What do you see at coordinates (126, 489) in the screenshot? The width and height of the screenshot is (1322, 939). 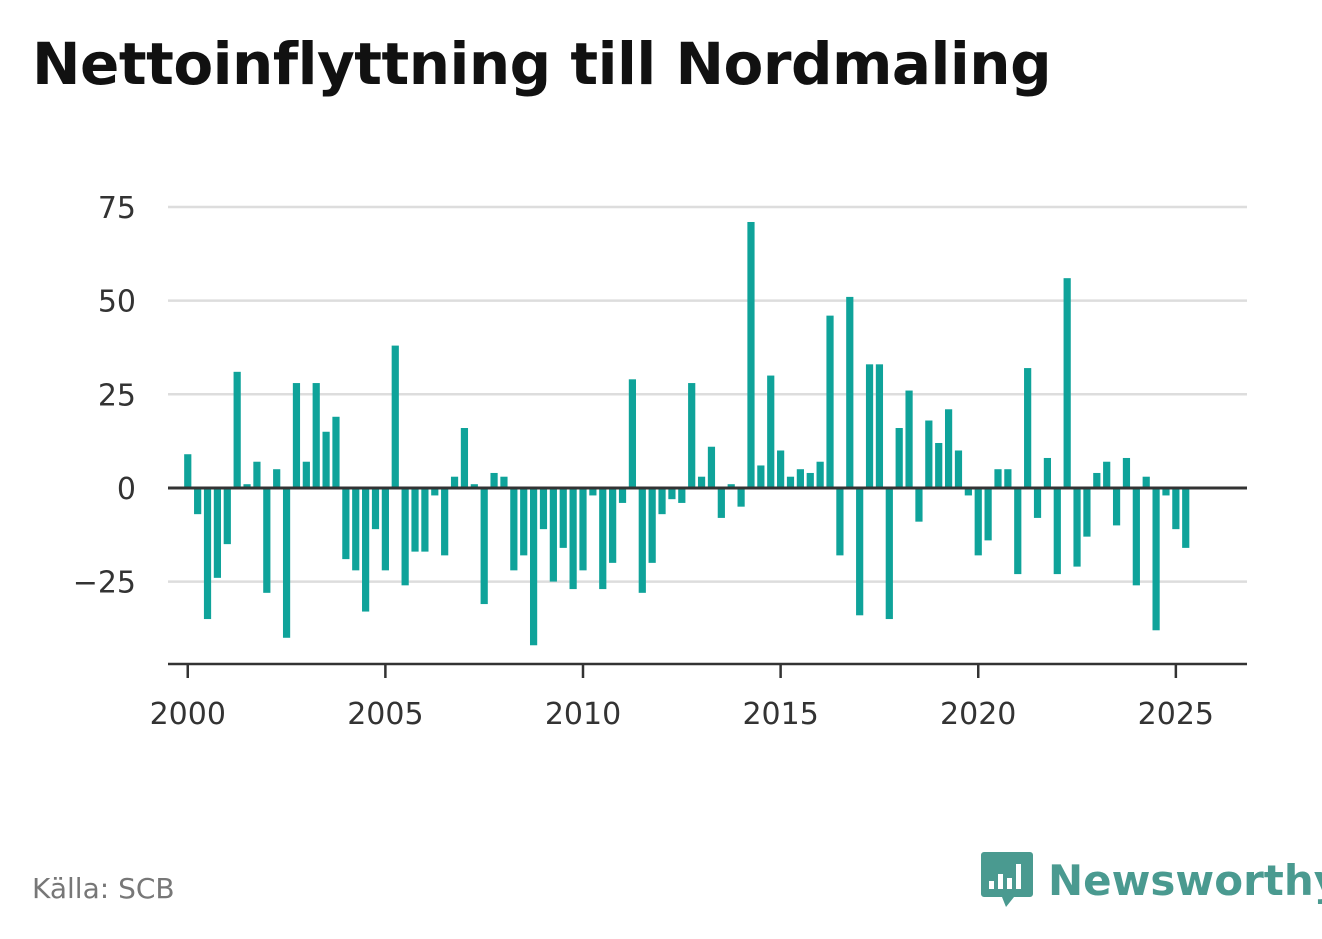 I see `y-tick-label: 0` at bounding box center [126, 489].